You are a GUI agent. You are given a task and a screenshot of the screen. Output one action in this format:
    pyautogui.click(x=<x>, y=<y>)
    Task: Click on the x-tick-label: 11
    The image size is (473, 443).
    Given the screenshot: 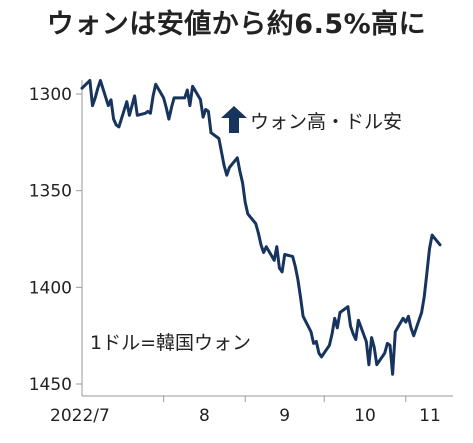 What is the action you would take?
    pyautogui.click(x=430, y=416)
    